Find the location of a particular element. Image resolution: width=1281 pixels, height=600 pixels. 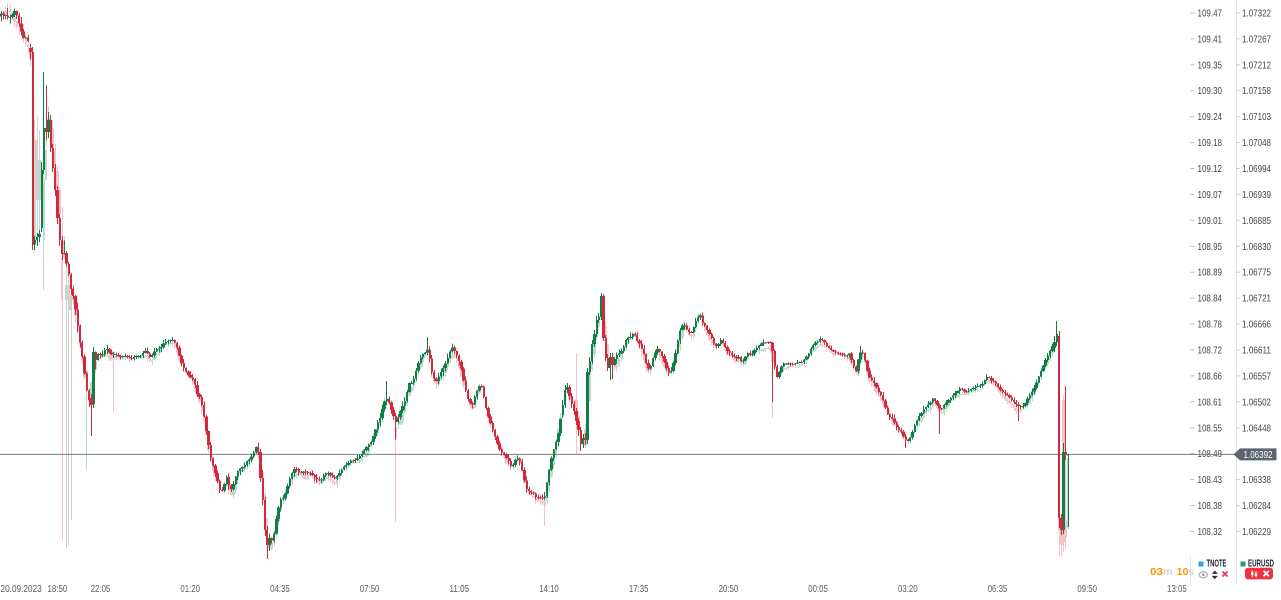

svg-text: 108.66 is located at coordinates (1210, 376).